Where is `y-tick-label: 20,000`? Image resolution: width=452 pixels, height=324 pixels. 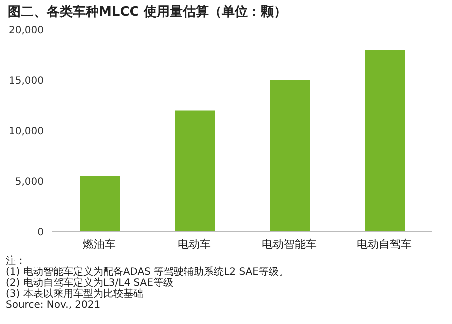 y-tick-label: 20,000 is located at coordinates (26, 31).